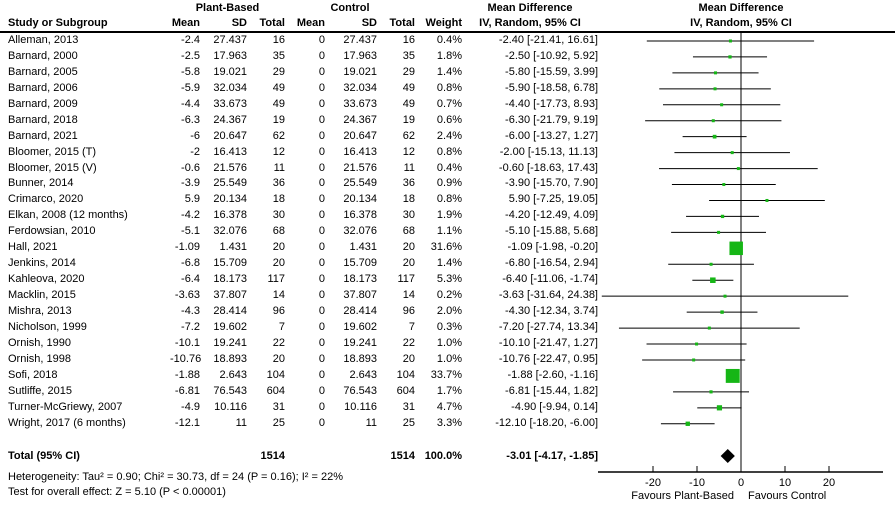 This screenshot has height=512, width=895. What do you see at coordinates (230, 87) in the screenshot?
I see `sd-plant: 32.034` at bounding box center [230, 87].